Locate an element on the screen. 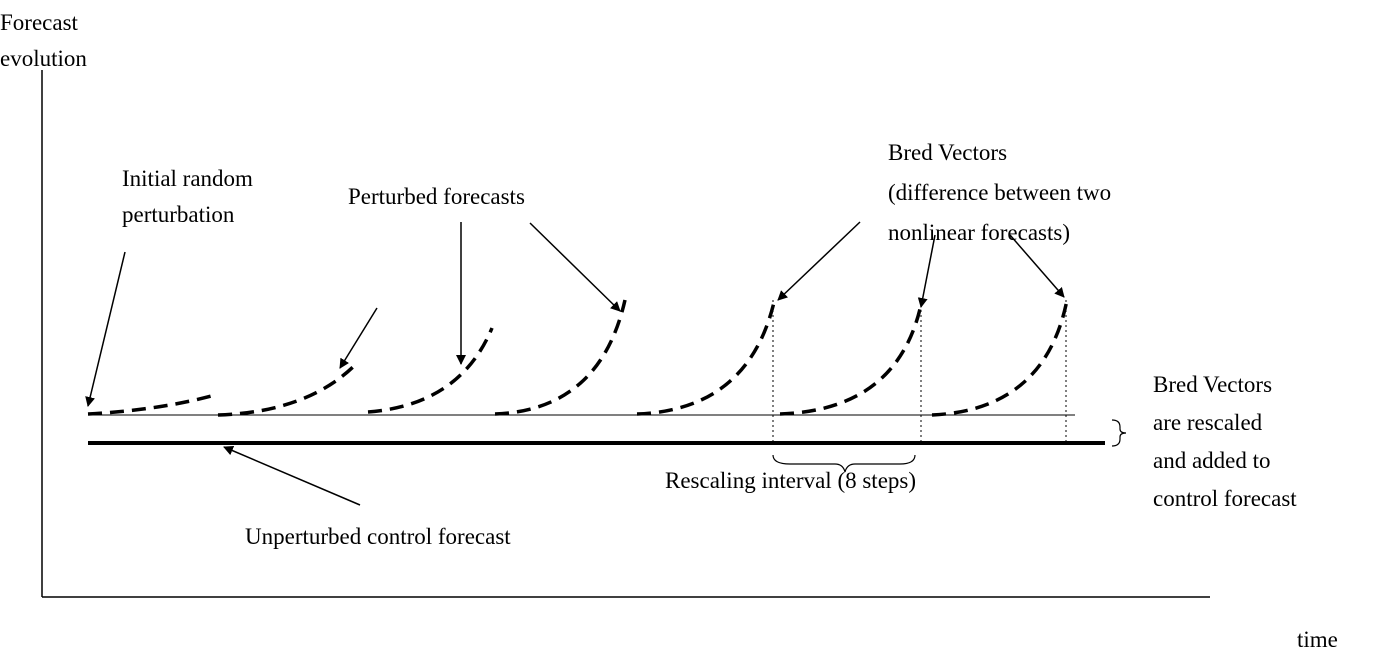 This screenshot has height=656, width=1375. label: Initial random is located at coordinates (187, 178).